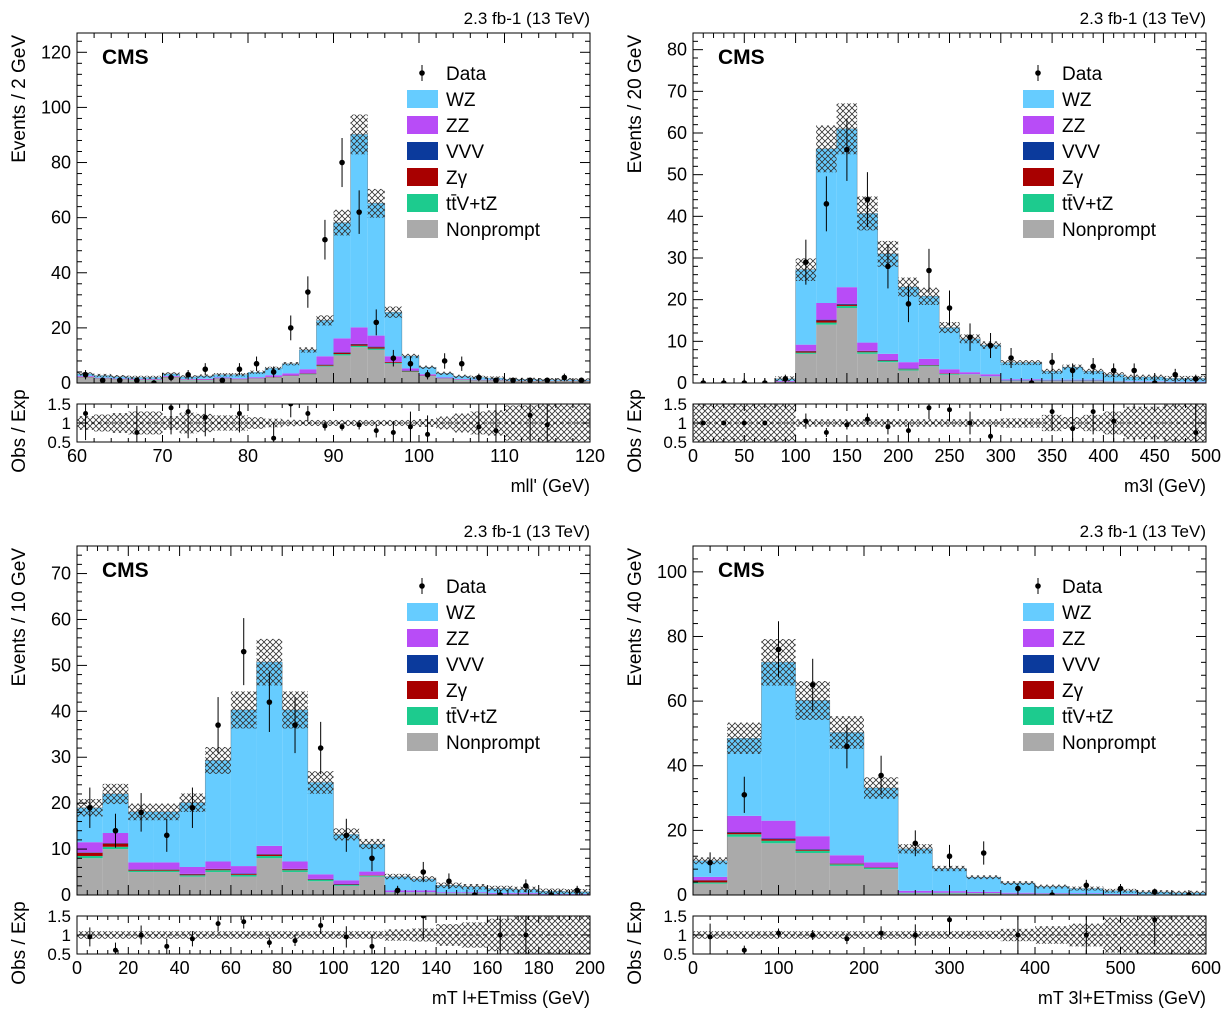 This screenshot has width=1228, height=1013. I want to click on y-tick-label: 50, so click(677, 175).